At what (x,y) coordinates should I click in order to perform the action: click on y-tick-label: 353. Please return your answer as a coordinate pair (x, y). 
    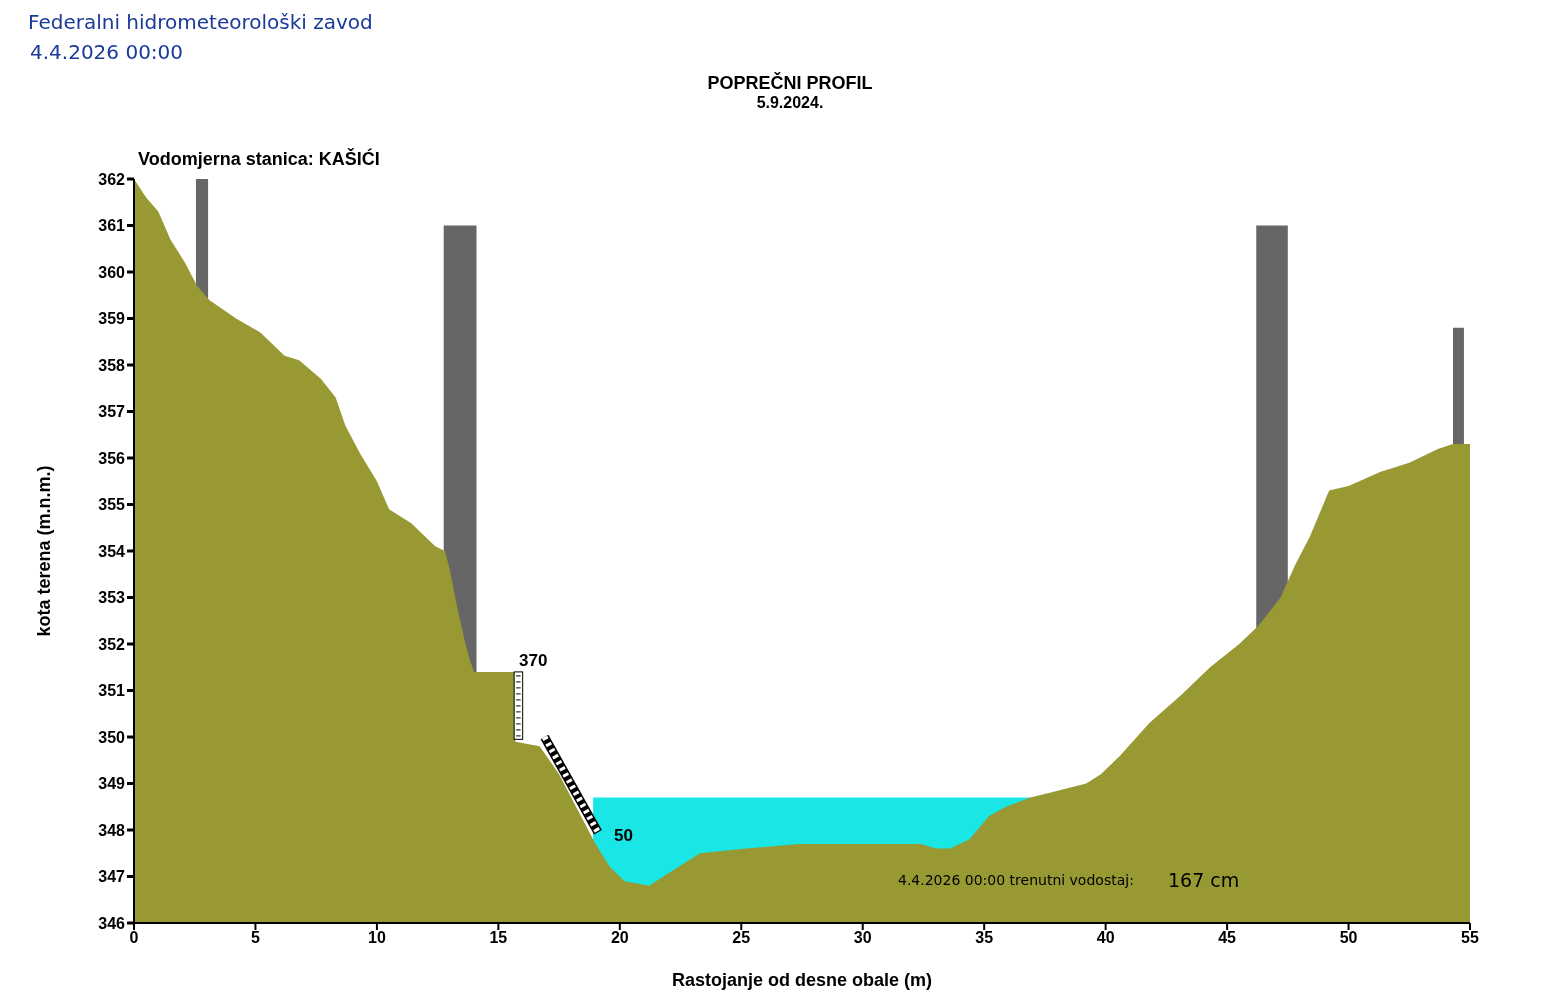
    Looking at the image, I should click on (112, 598).